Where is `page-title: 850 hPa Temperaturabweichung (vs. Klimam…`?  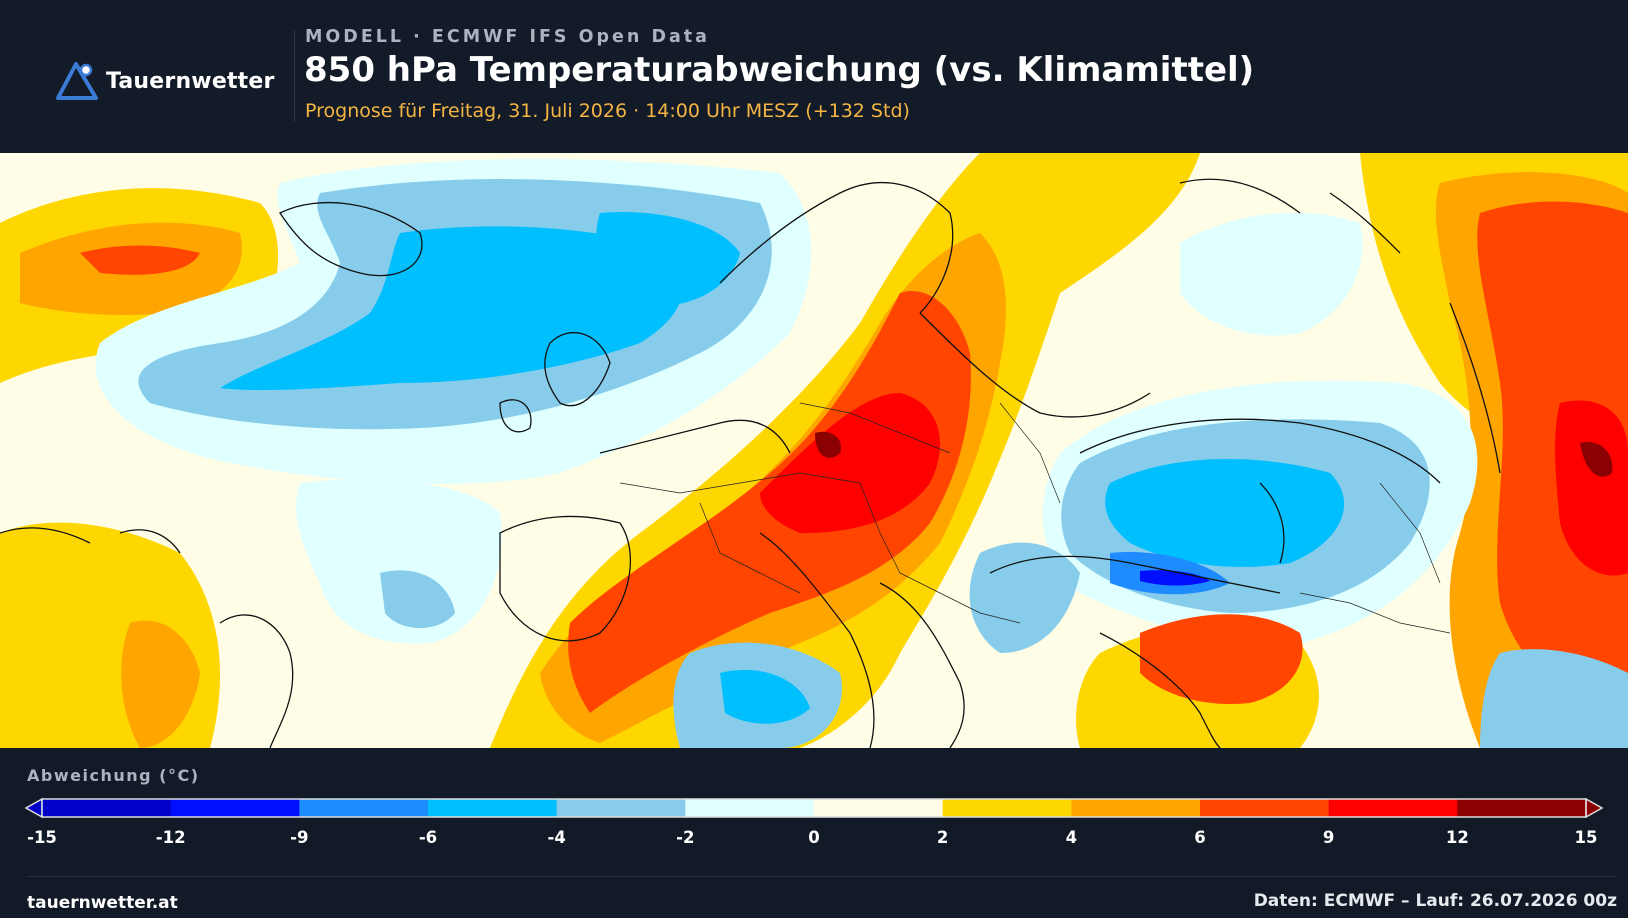 page-title: 850 hPa Temperaturabweichung (vs. Klimam… is located at coordinates (779, 70).